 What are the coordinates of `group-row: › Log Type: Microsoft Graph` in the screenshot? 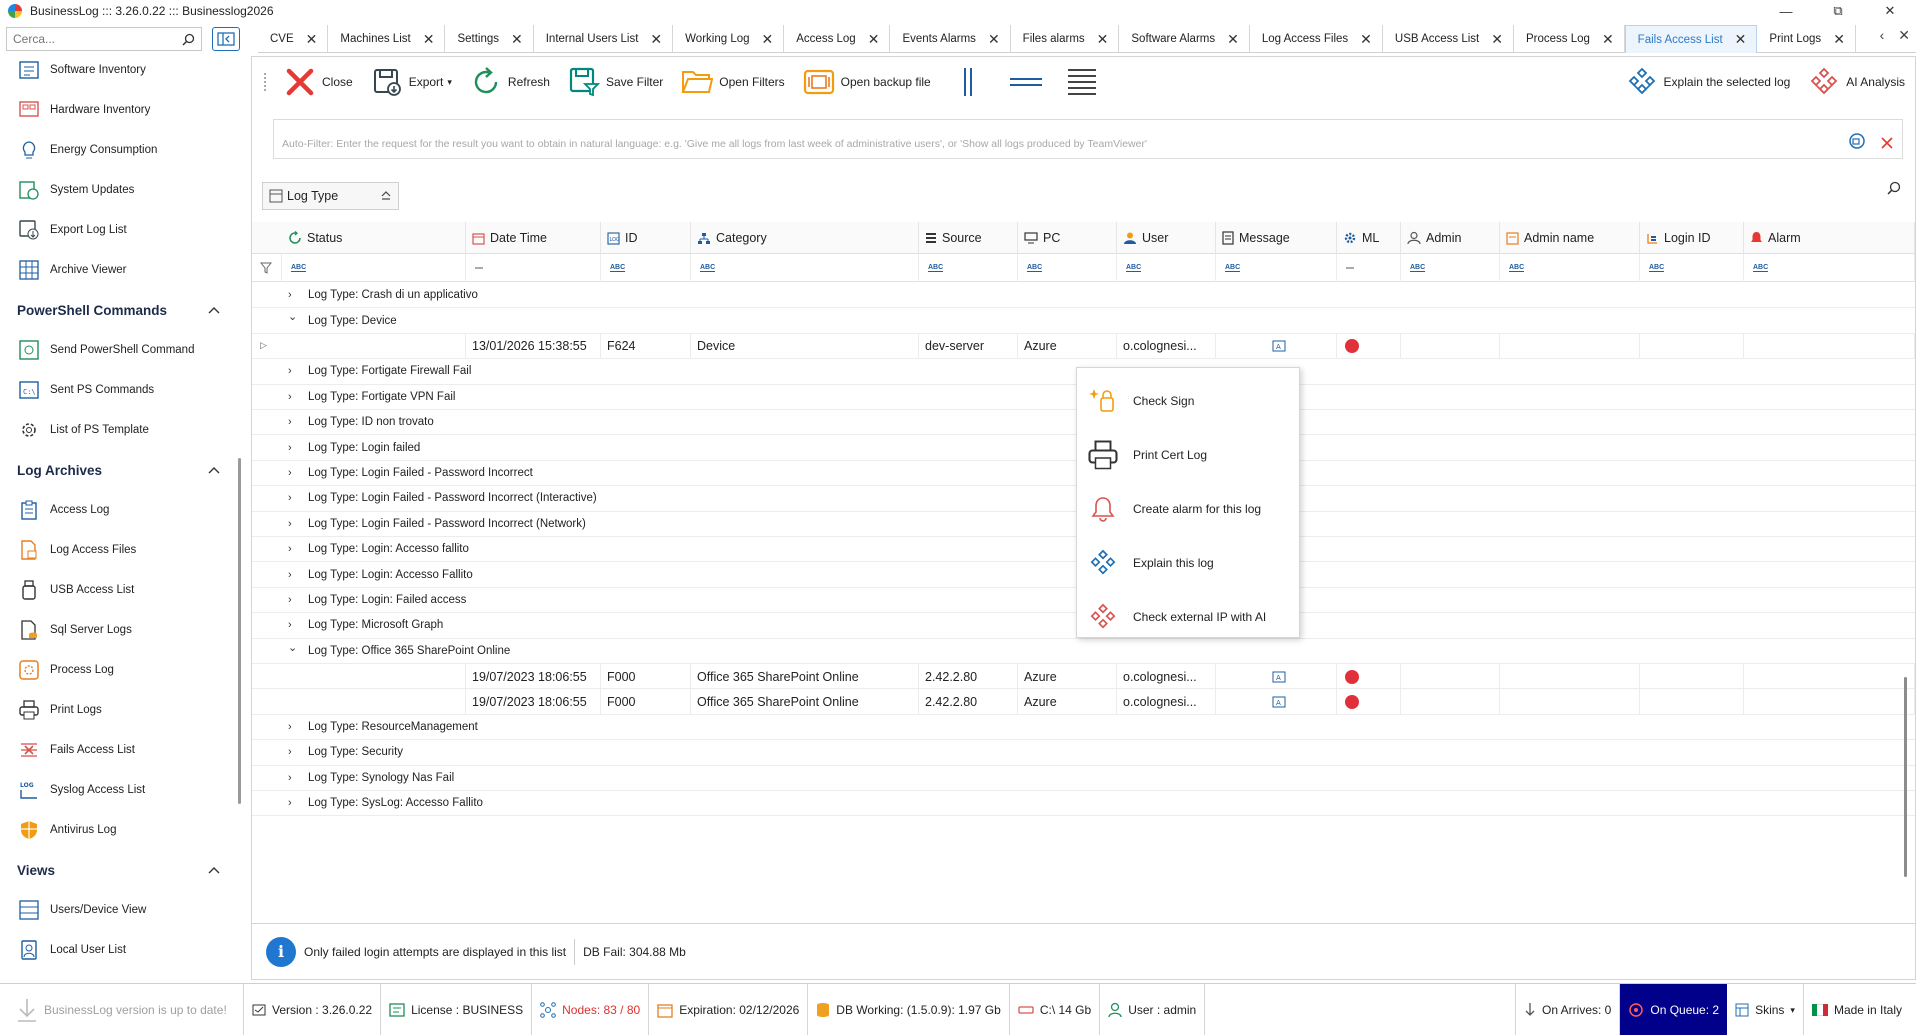 It's located at (1083, 626).